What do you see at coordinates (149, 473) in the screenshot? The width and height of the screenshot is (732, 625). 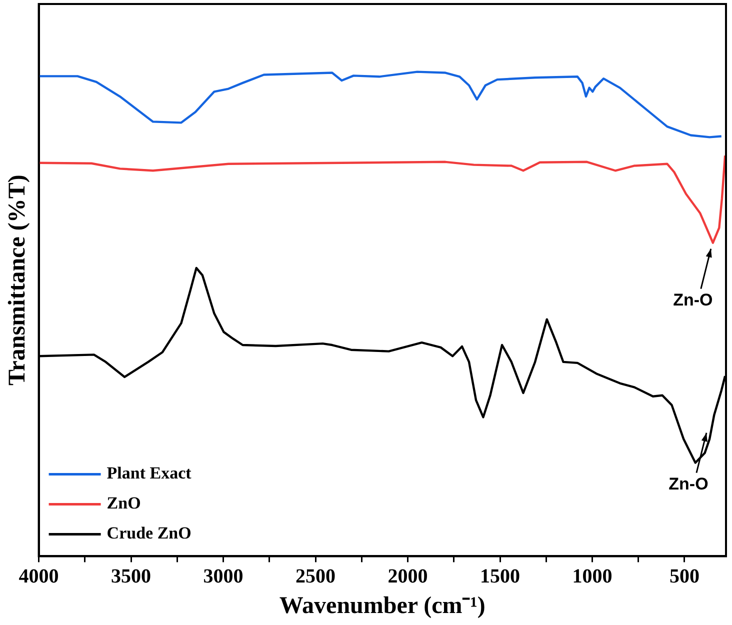 I see `legend-label: Plant Exact` at bounding box center [149, 473].